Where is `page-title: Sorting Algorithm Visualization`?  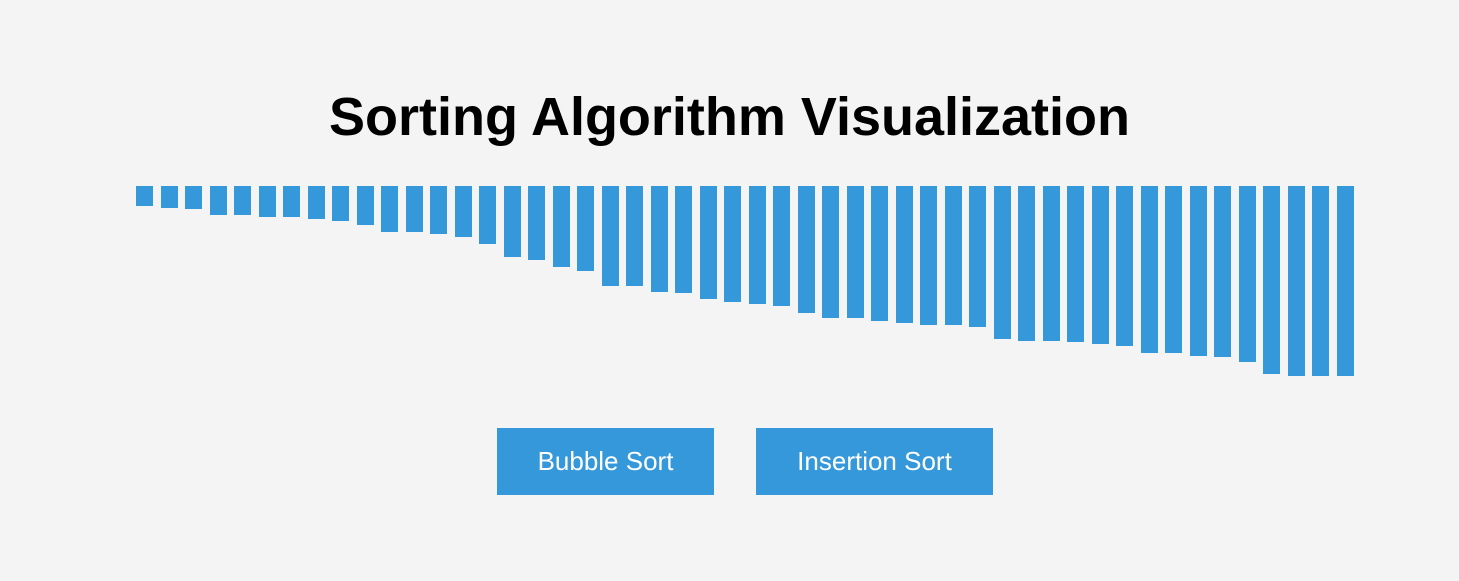
page-title: Sorting Algorithm Visualization is located at coordinates (729, 117).